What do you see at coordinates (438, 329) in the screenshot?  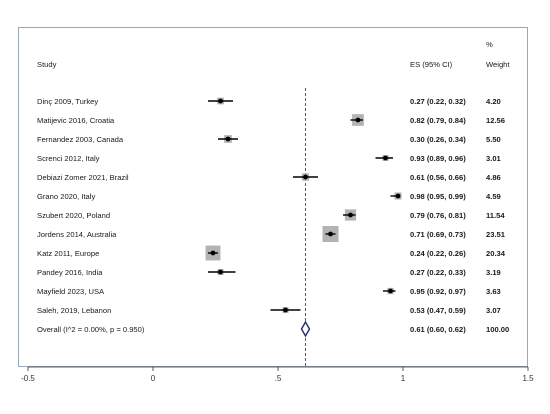 I see `overall-es-ci: 0.61 (0.60, 0.62)` at bounding box center [438, 329].